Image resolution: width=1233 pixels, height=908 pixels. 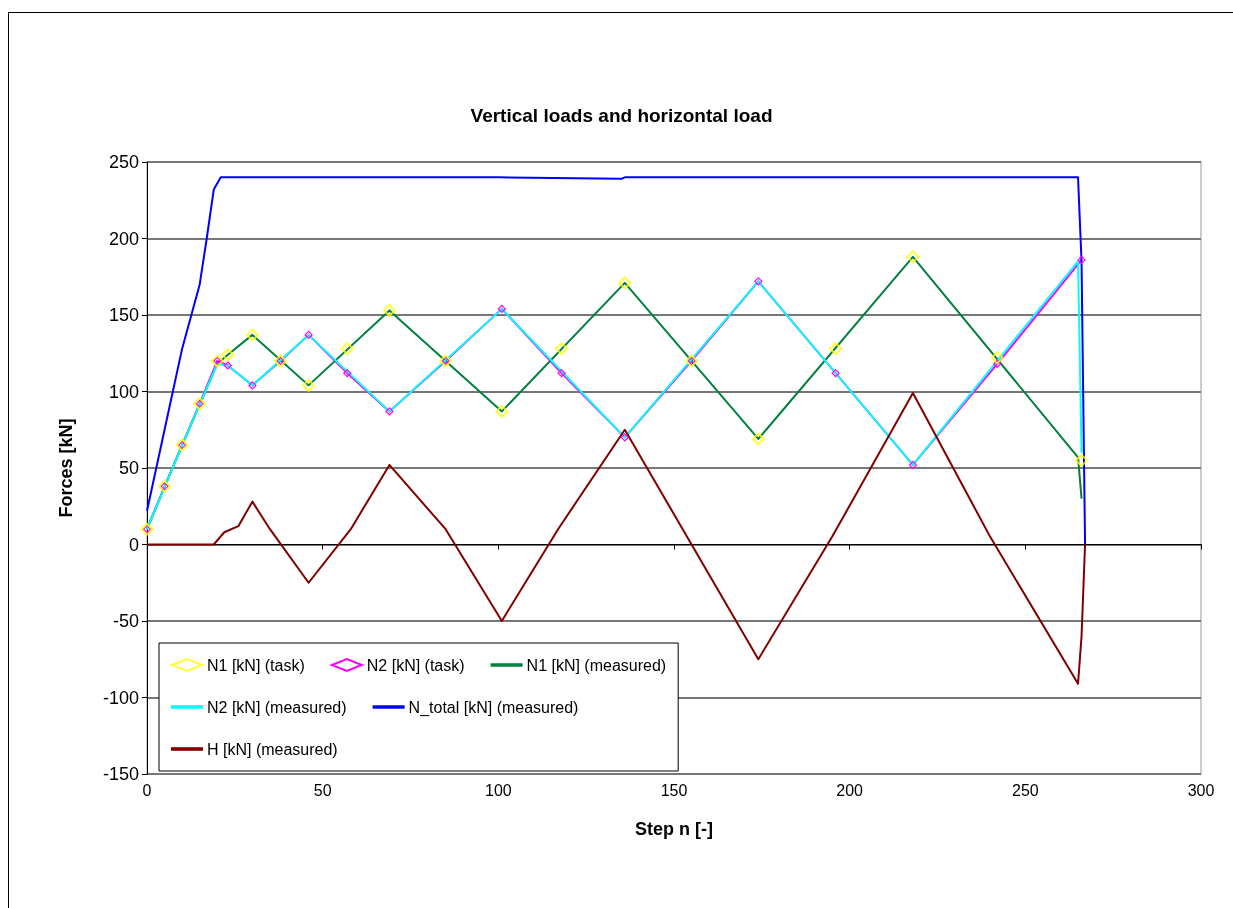 I want to click on legend-label: N1 [kN] (measured), so click(x=596, y=665).